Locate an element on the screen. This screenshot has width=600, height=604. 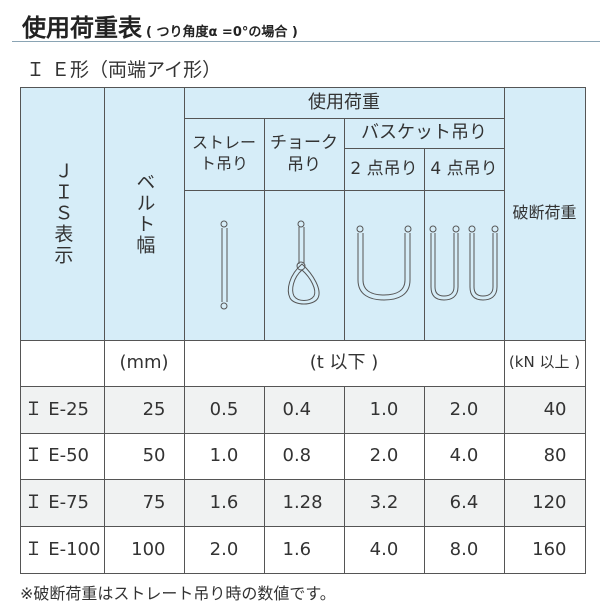
header-jis: ＪＩＳ表示 is located at coordinates (62, 213).